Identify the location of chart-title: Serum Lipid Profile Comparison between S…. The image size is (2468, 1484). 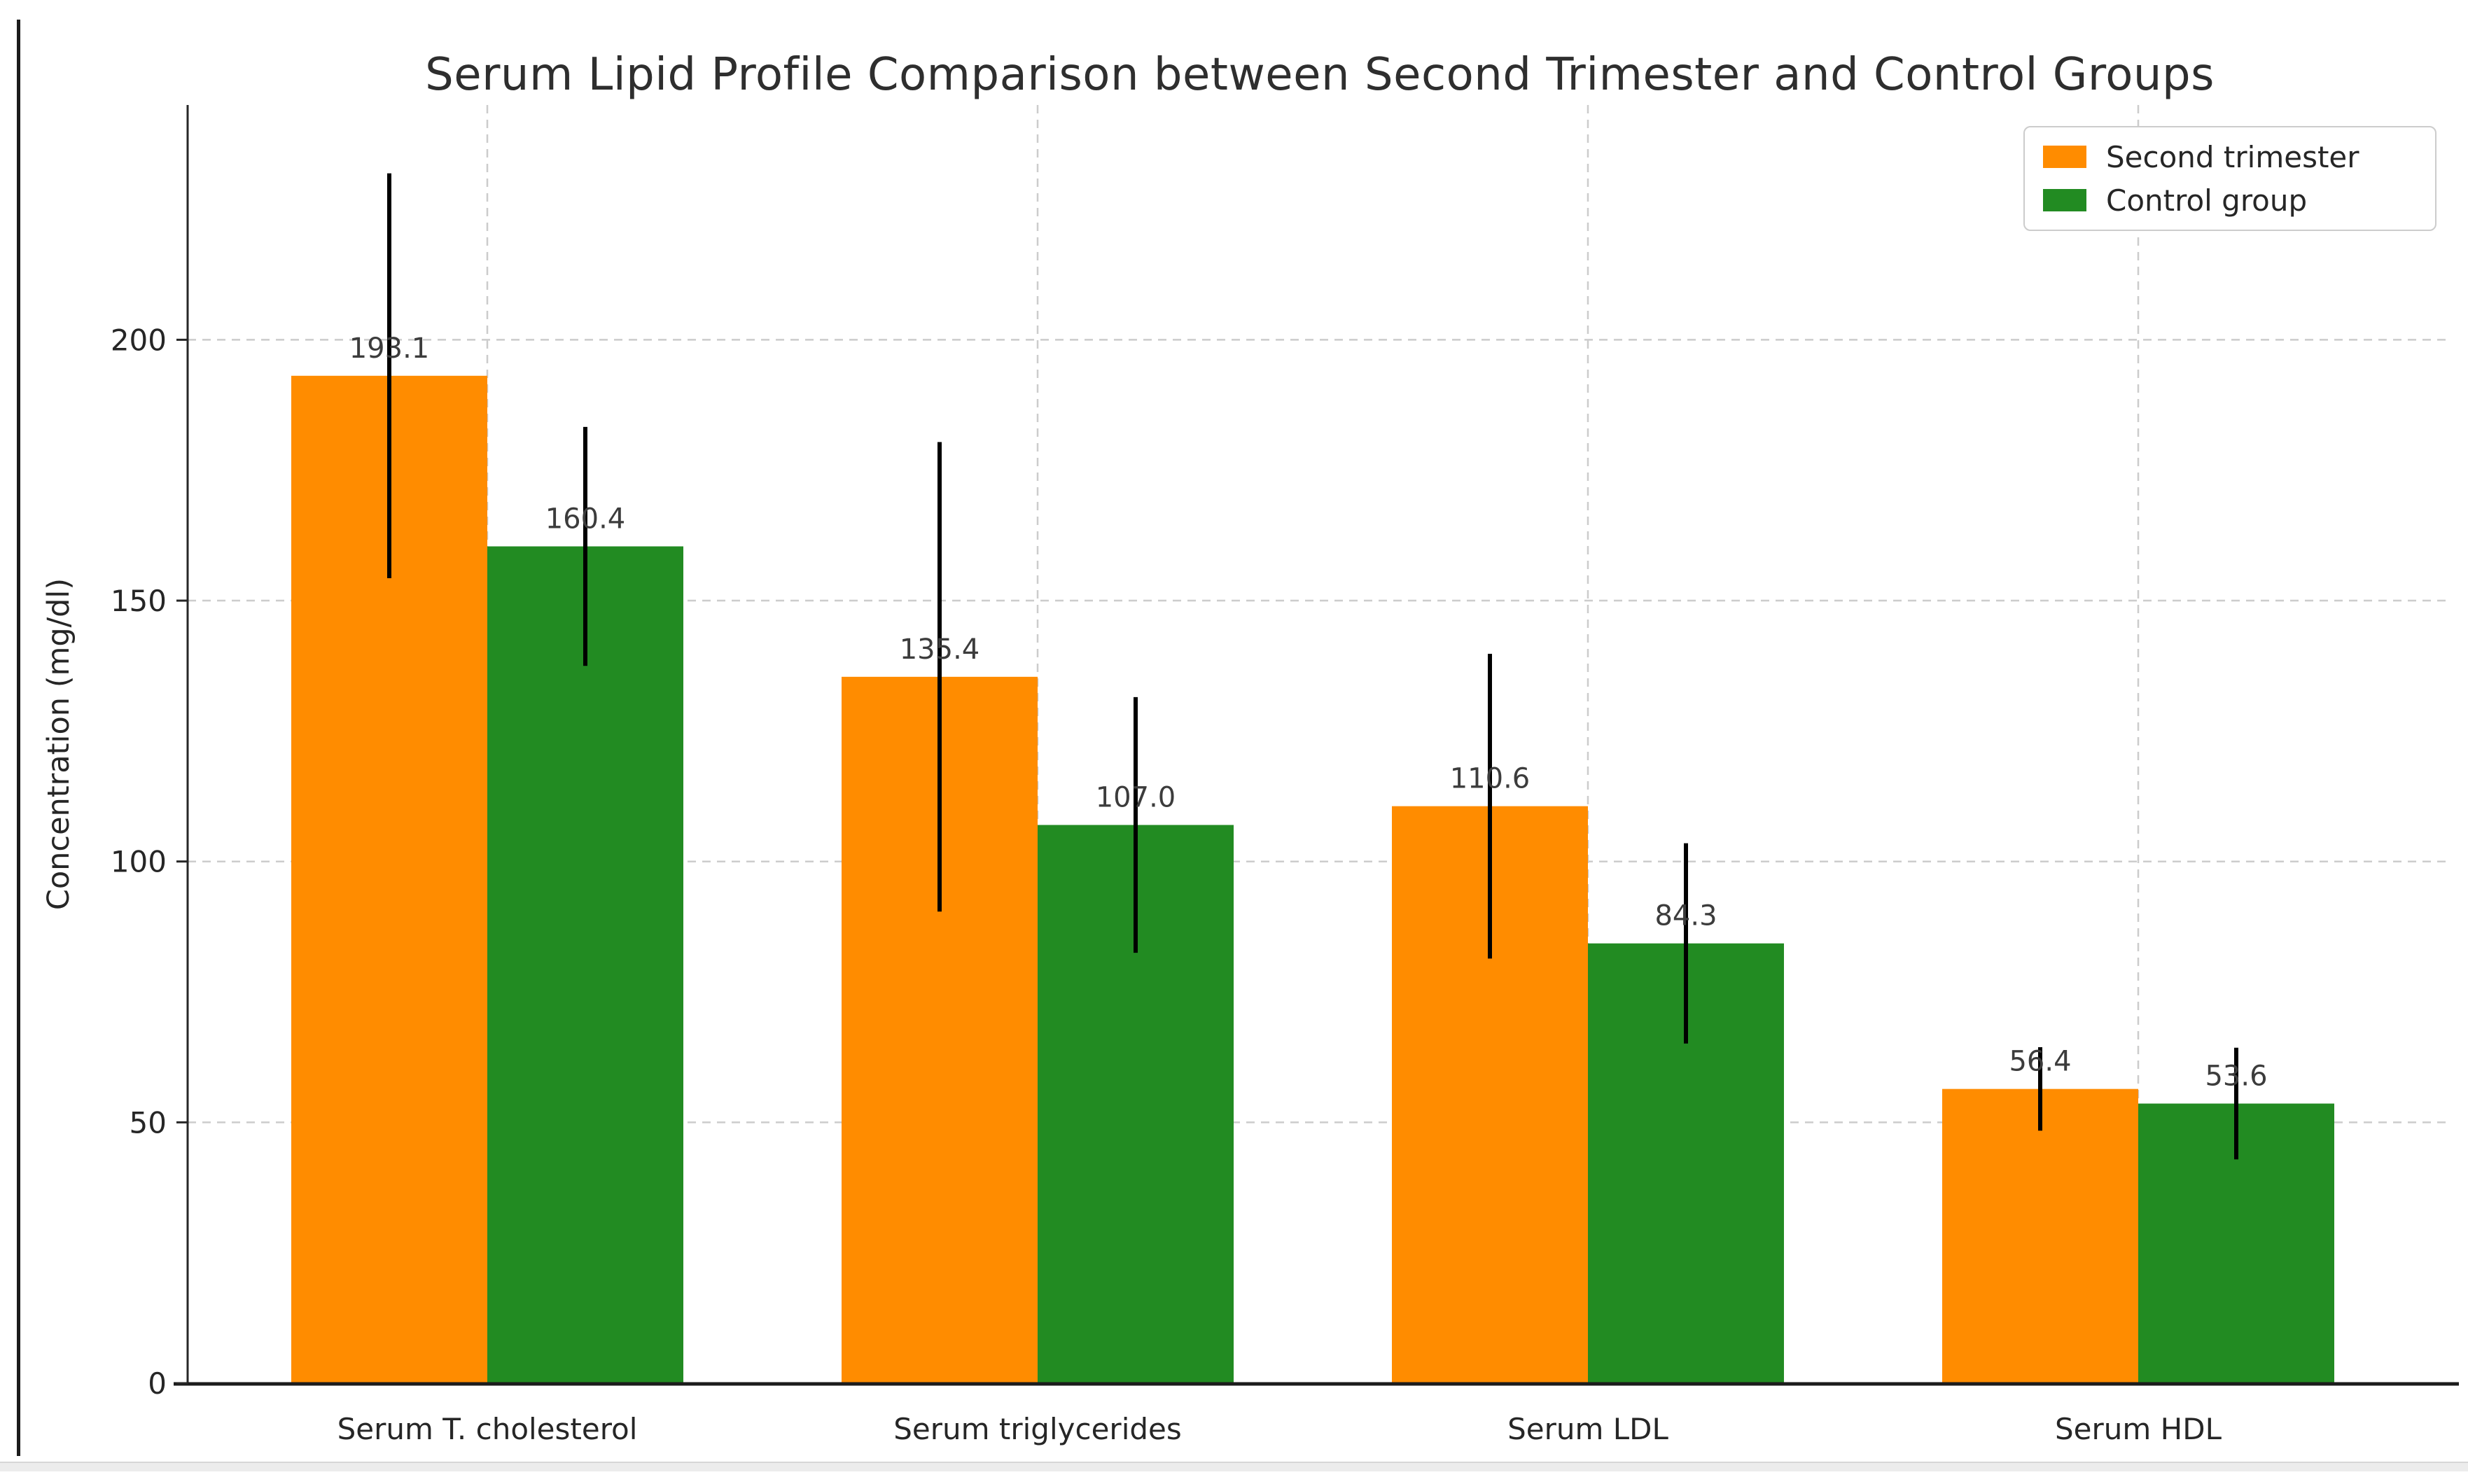
(1320, 75).